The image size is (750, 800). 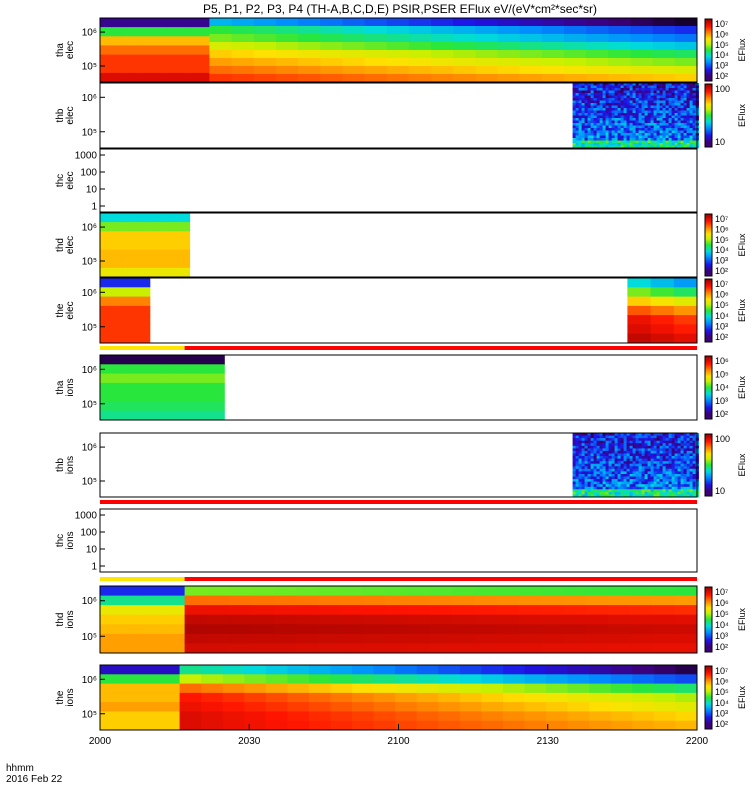 I want to click on colorbar, so click(x=708, y=245).